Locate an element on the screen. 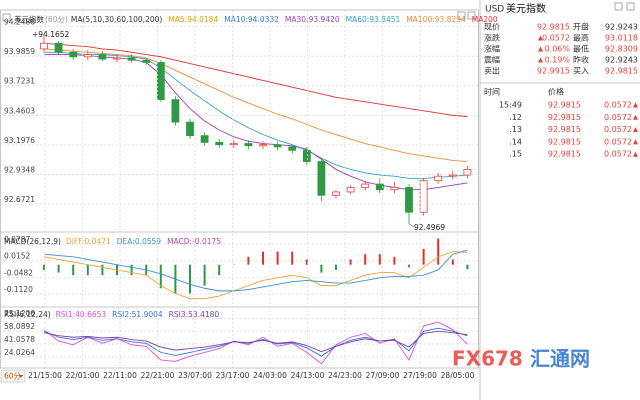  legend-item: MACD:-0.0175 is located at coordinates (194, 241).